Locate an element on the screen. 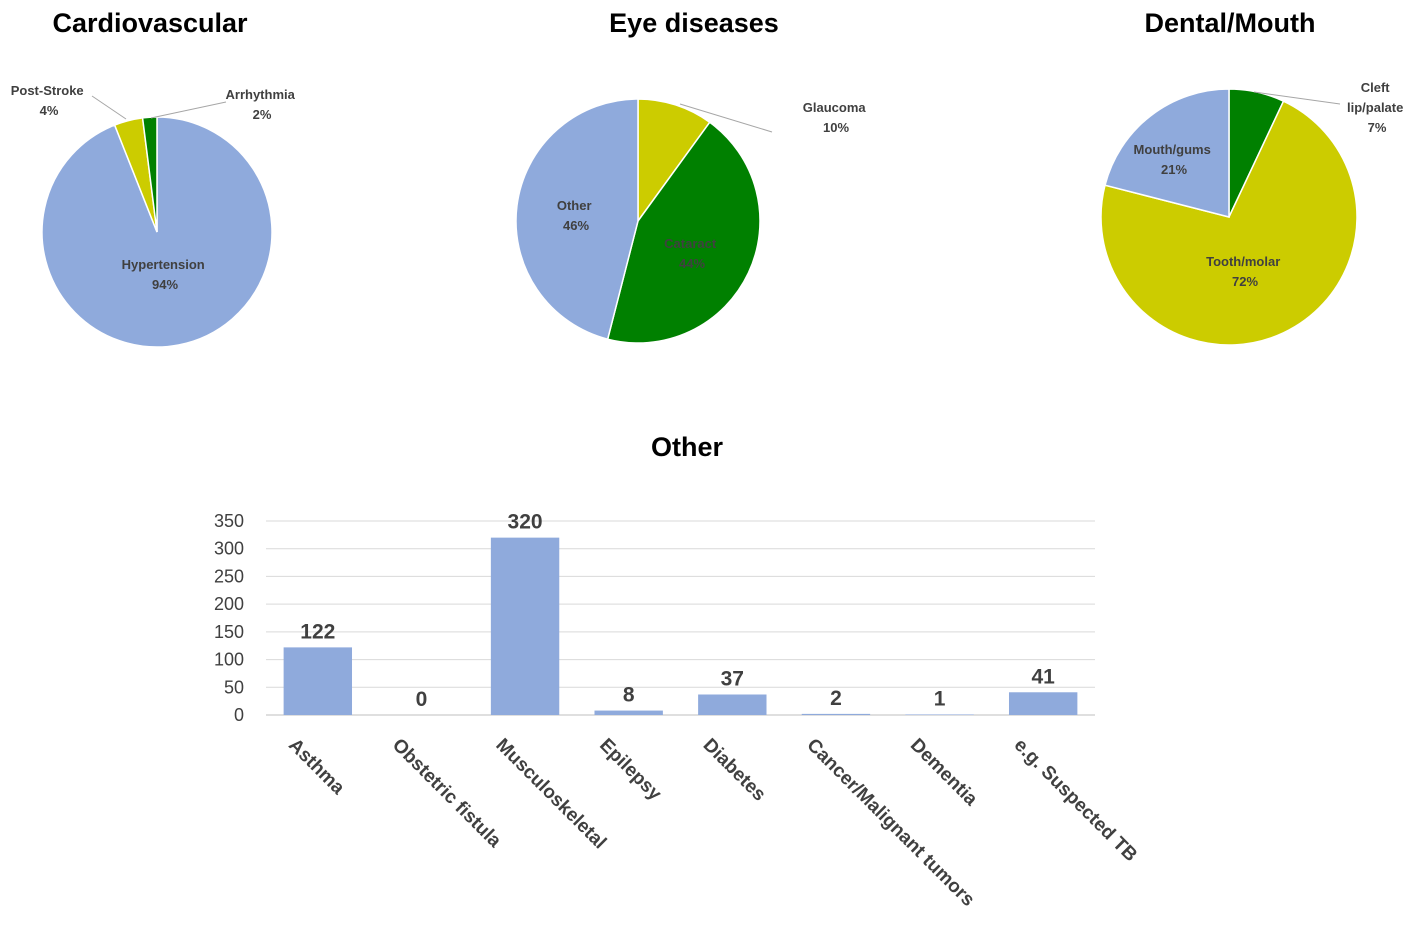 The height and width of the screenshot is (926, 1425). y-tick-label: 100 is located at coordinates (229, 660).